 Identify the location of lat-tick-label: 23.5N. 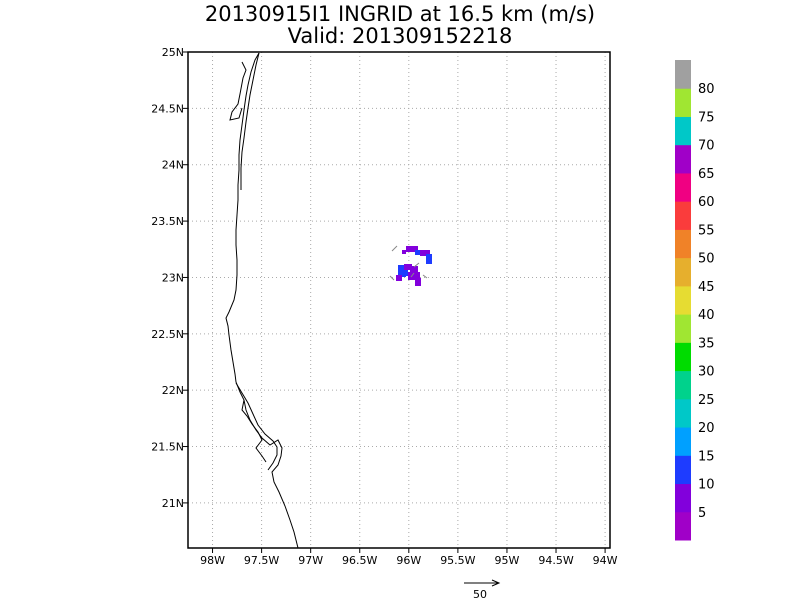
(167, 221).